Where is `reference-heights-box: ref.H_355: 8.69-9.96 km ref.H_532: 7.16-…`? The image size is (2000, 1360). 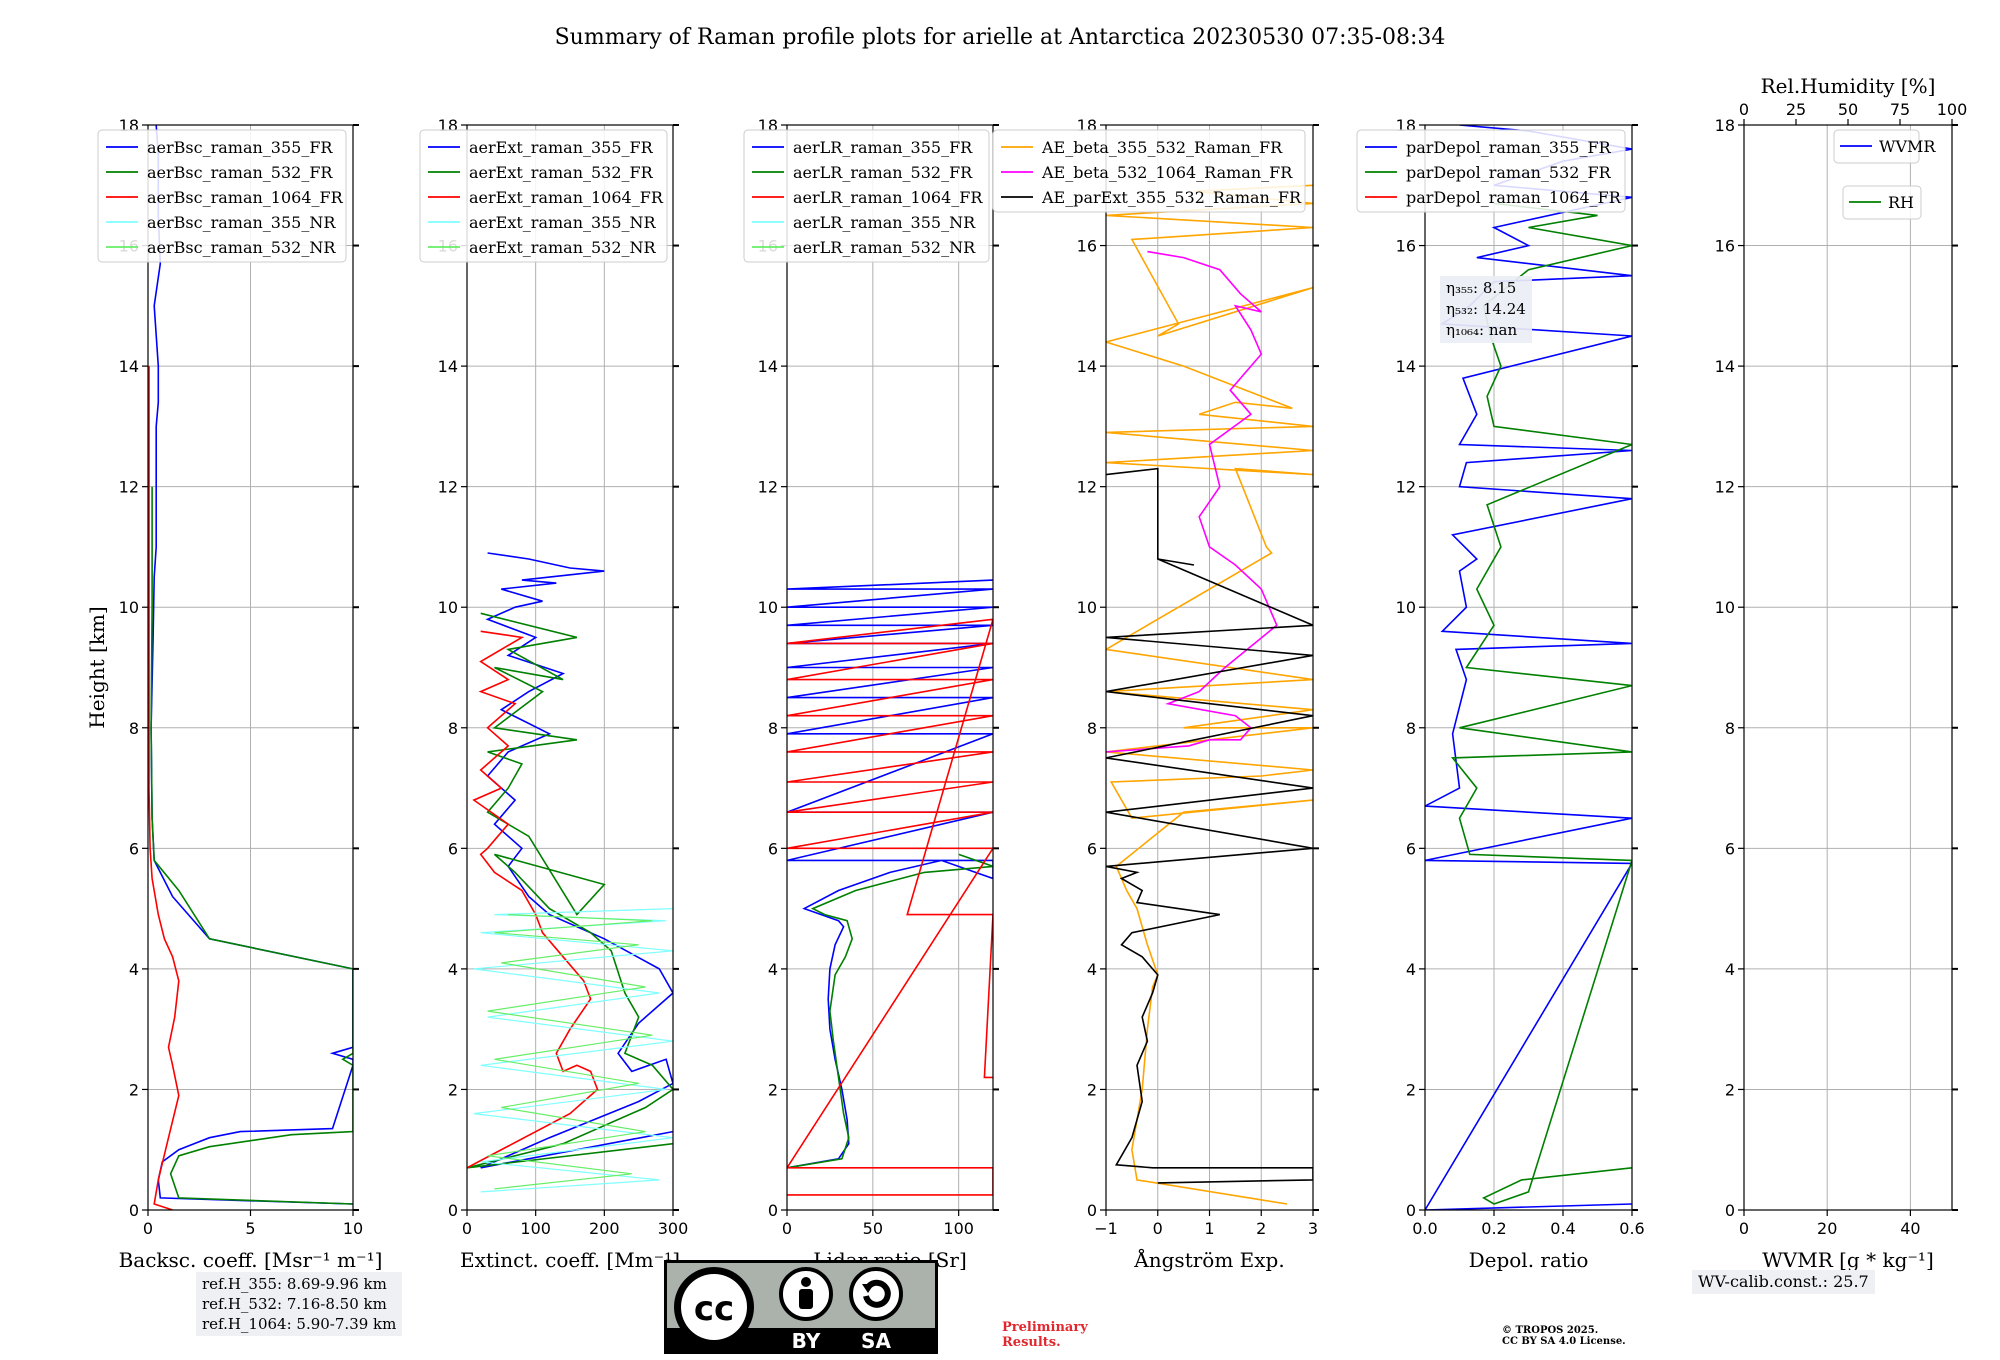
reference-heights-box: ref.H_355: 8.69-9.96 km ref.H_532: 7.16-… is located at coordinates (299, 1304).